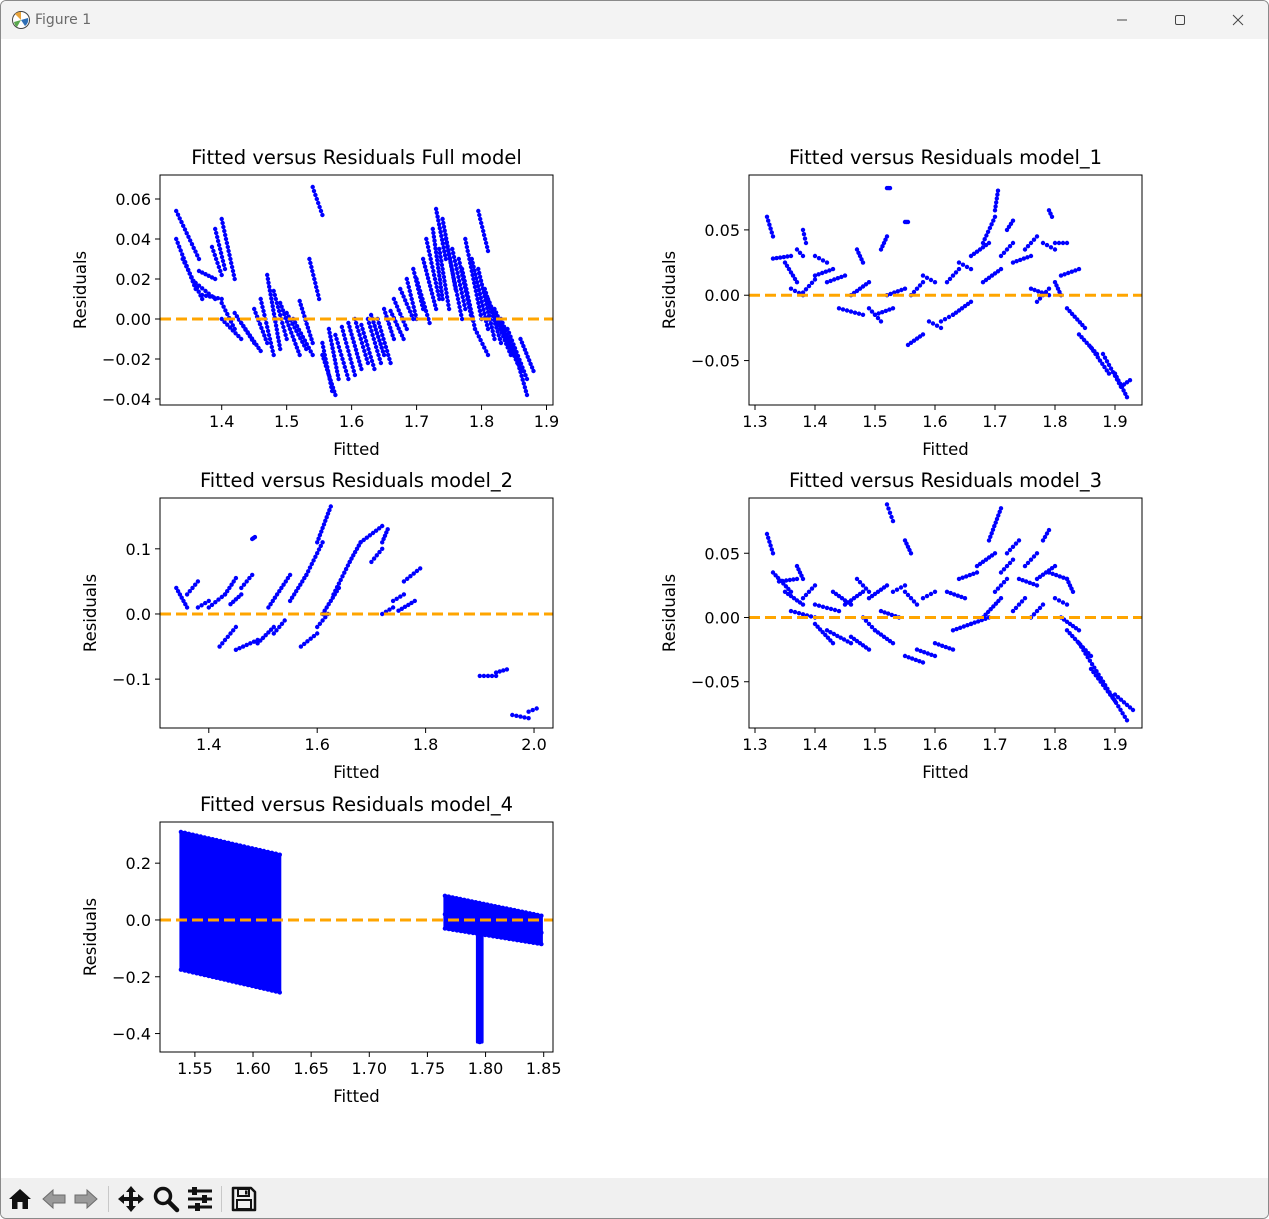 The width and height of the screenshot is (1269, 1219). I want to click on chart-2-x-tick-label: 1.7, so click(994, 421).